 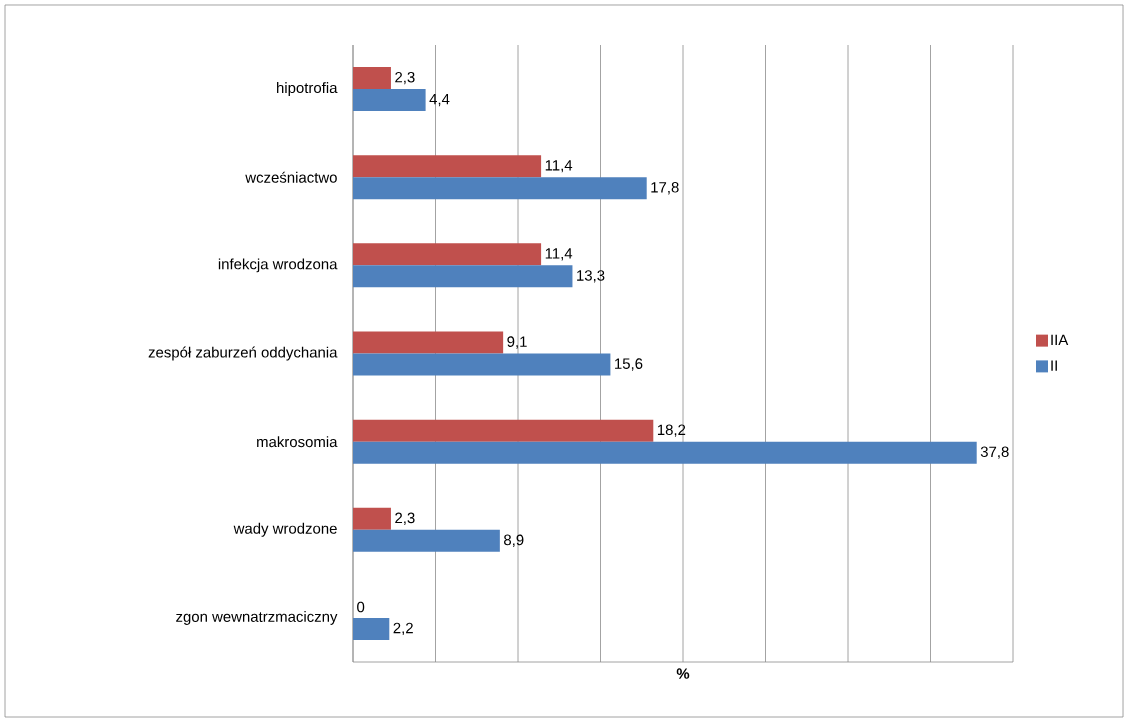 What do you see at coordinates (514, 540) in the screenshot?
I see `data-label: 8,9` at bounding box center [514, 540].